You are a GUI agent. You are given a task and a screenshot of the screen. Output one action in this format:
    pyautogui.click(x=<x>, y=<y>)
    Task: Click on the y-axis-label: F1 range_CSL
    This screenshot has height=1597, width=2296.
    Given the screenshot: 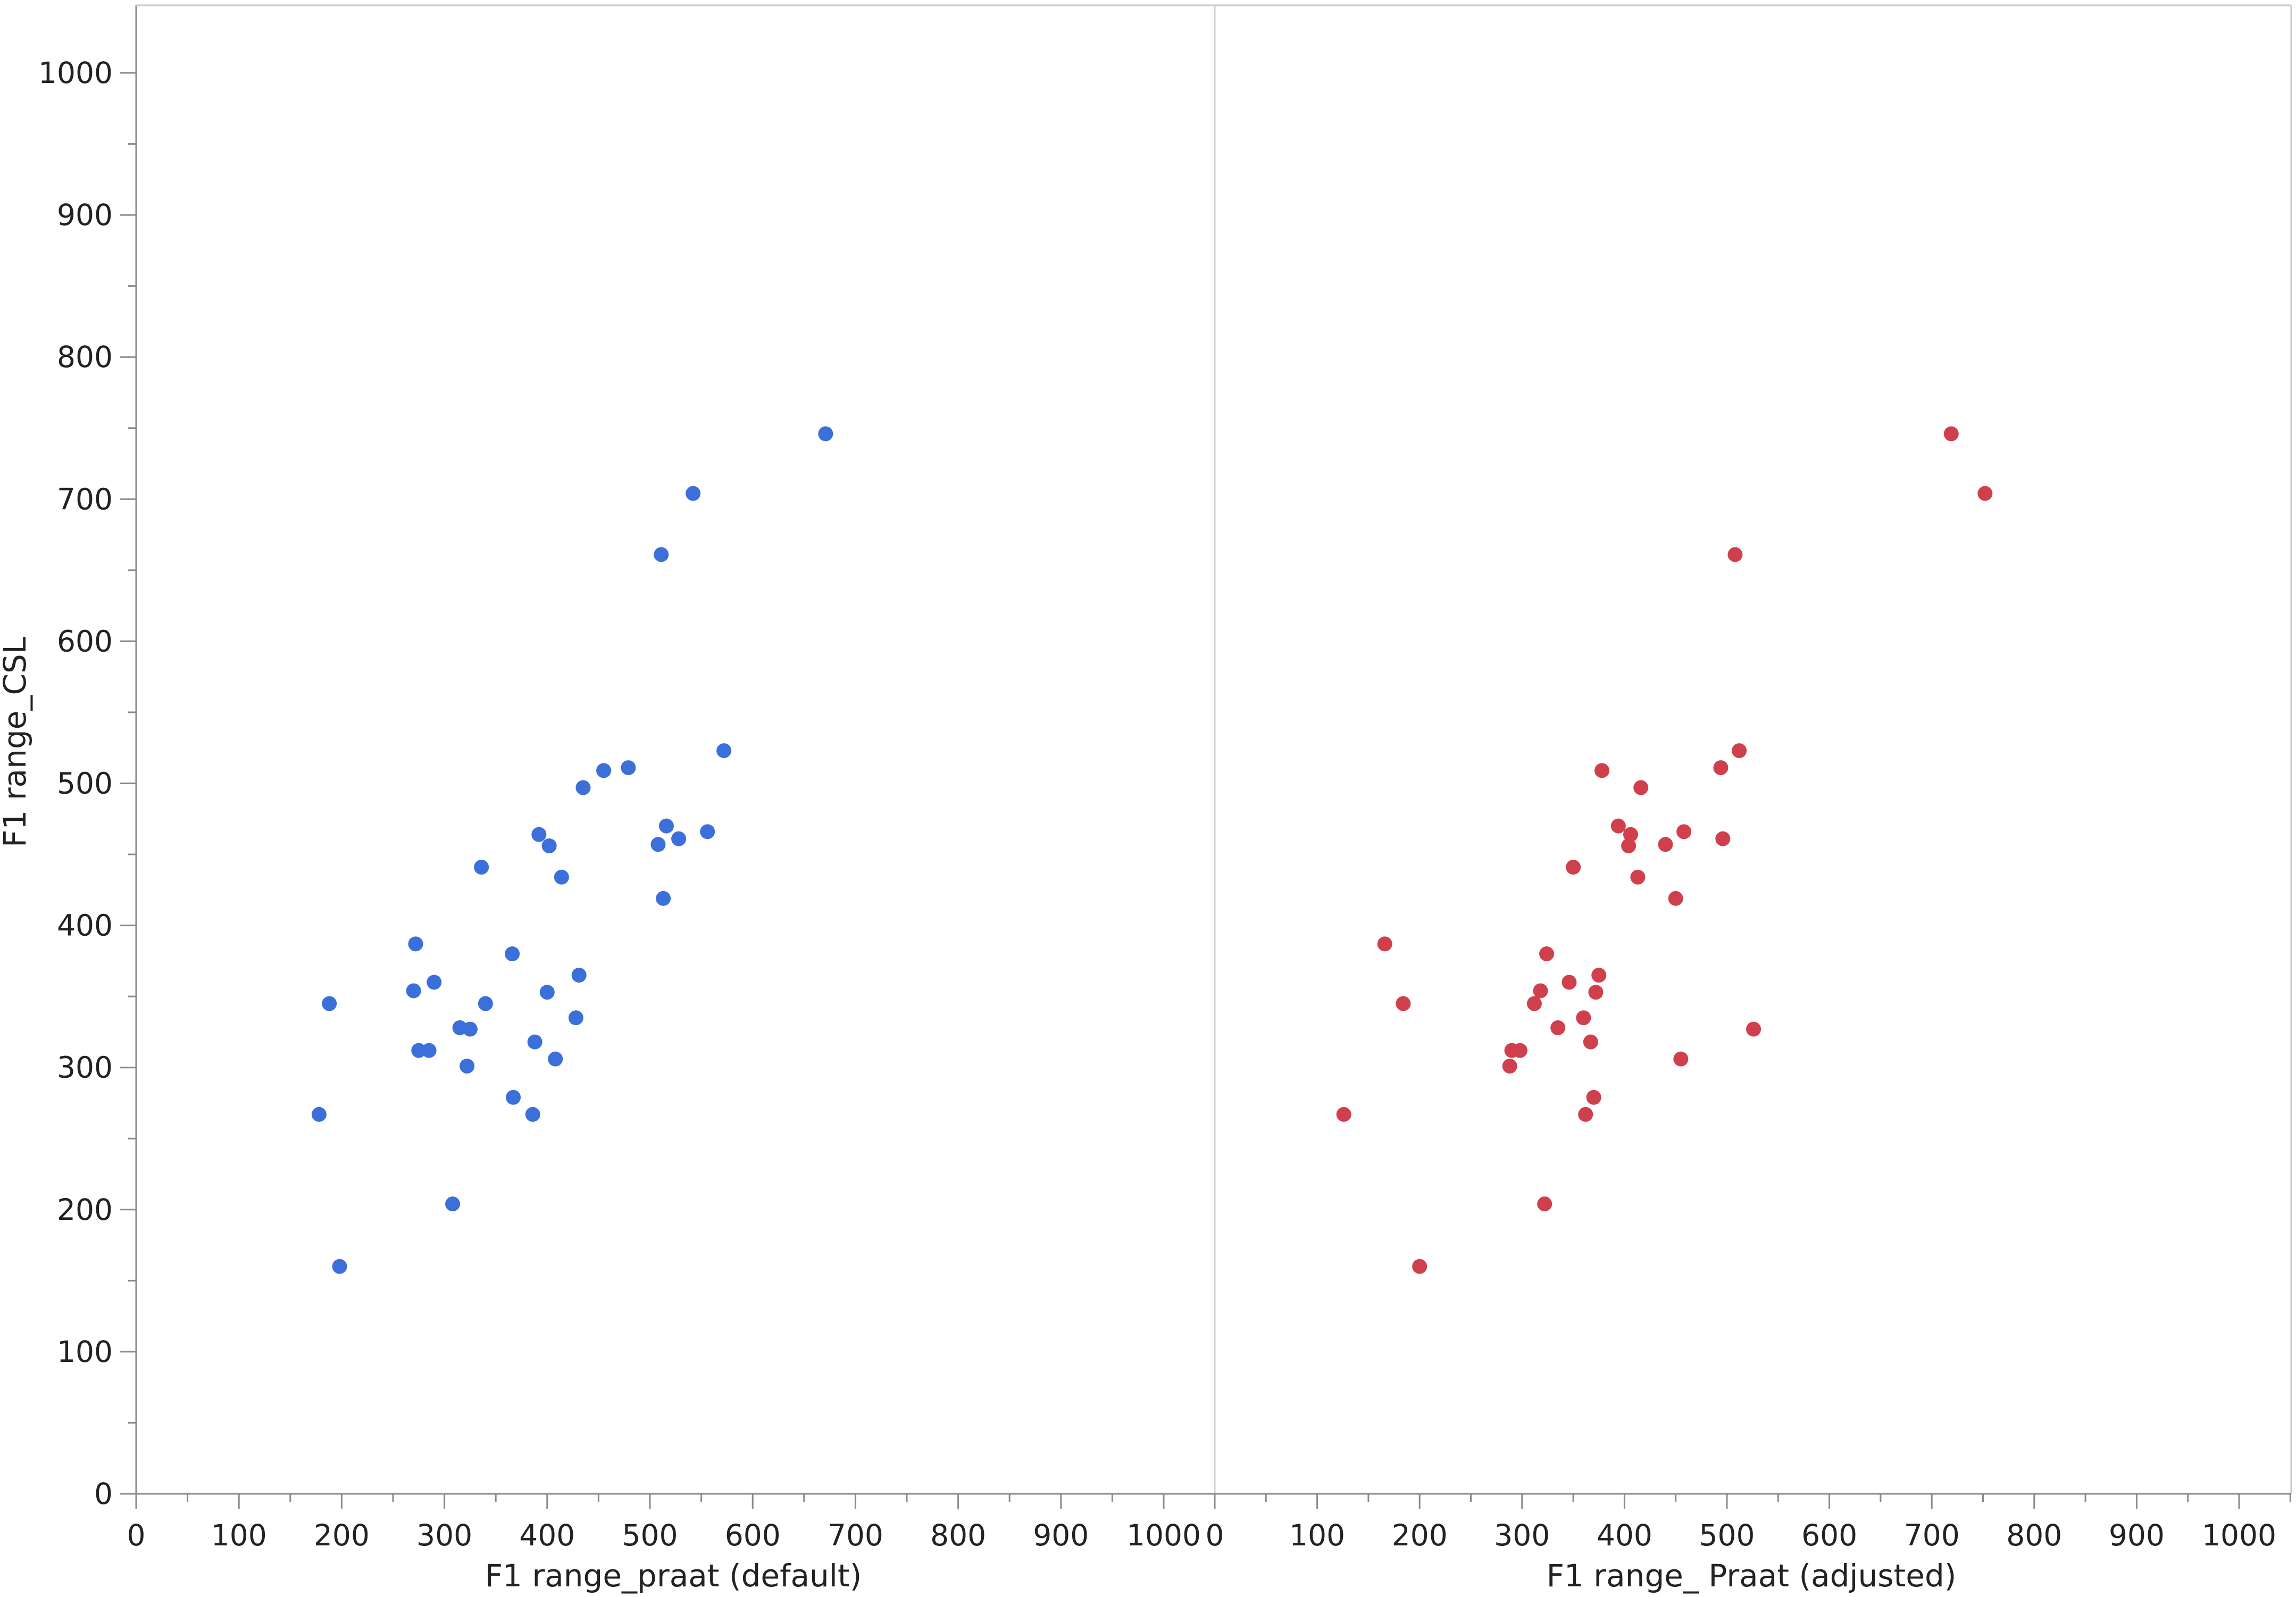 What is the action you would take?
    pyautogui.click(x=16, y=742)
    